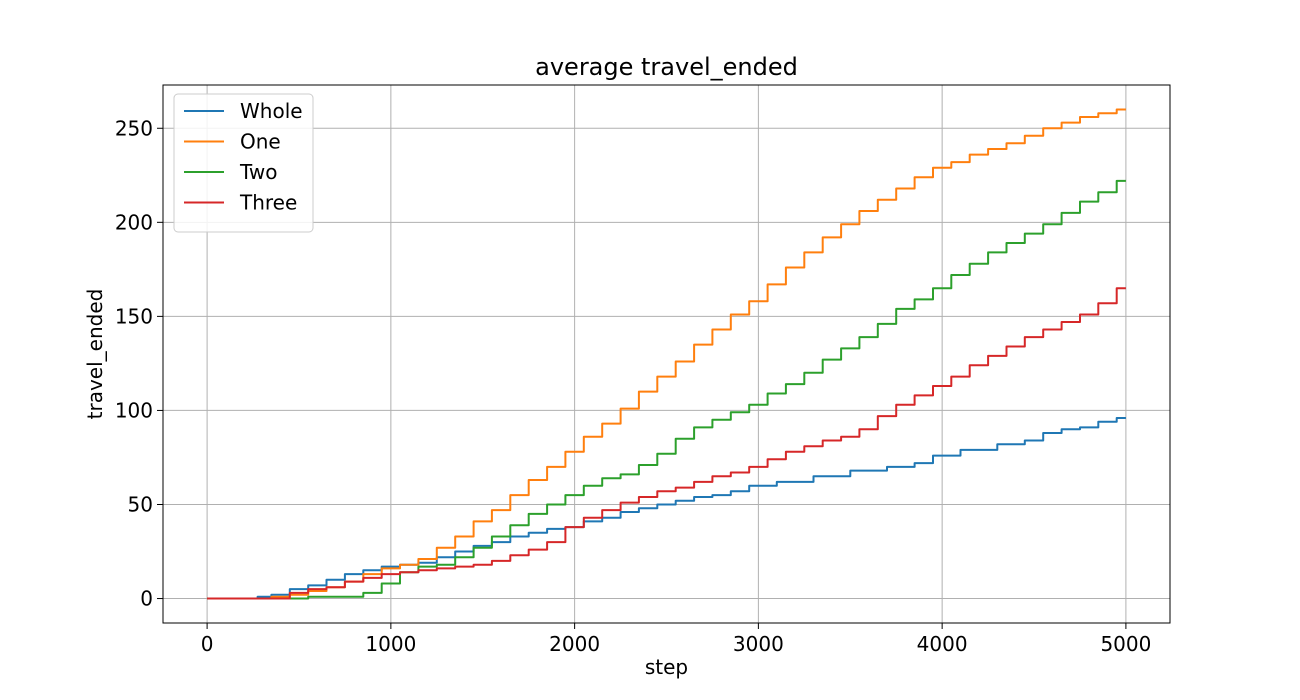 Image resolution: width=1300 pixels, height=700 pixels. What do you see at coordinates (666, 67) in the screenshot?
I see `chart-title: average travel_ended` at bounding box center [666, 67].